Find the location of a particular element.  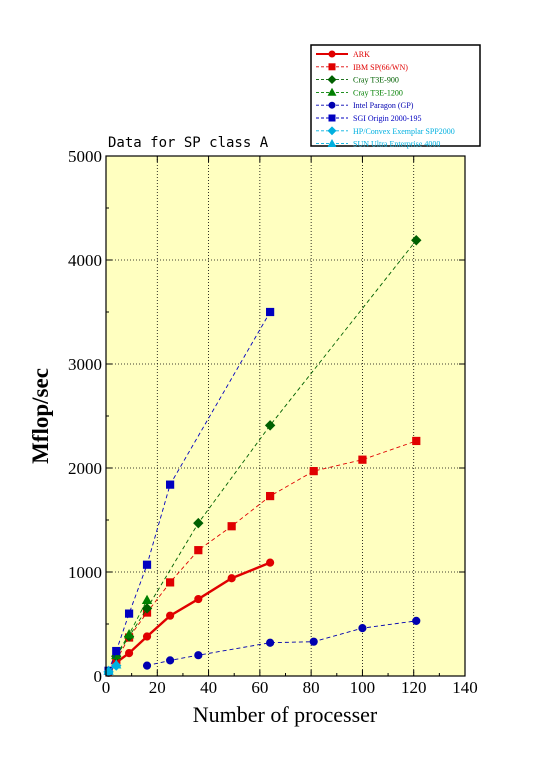

legend-item: SUN Ultra Enterprise 4000 is located at coordinates (378, 143).